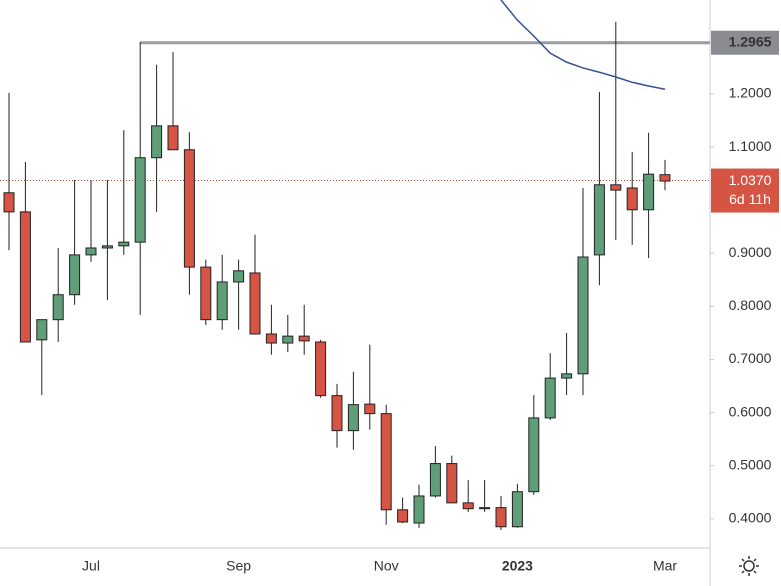  What do you see at coordinates (583, 45) in the screenshot?
I see `moving-average` at bounding box center [583, 45].